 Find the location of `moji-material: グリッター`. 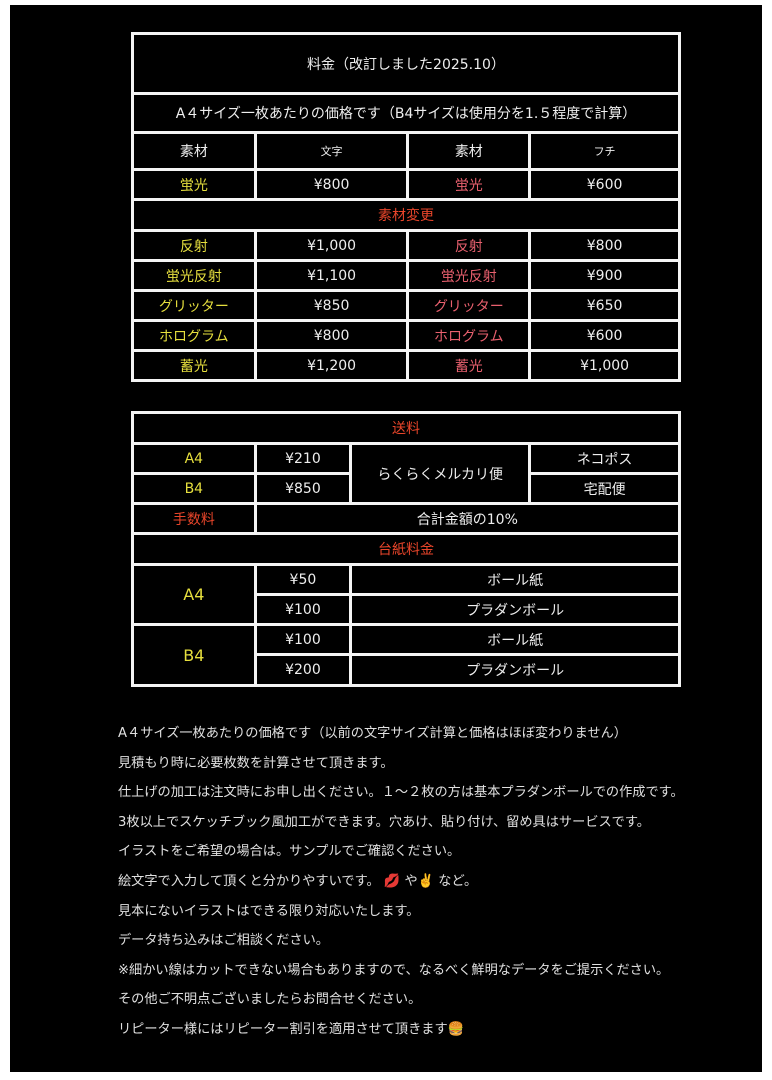

moji-material: グリッター is located at coordinates (194, 305).